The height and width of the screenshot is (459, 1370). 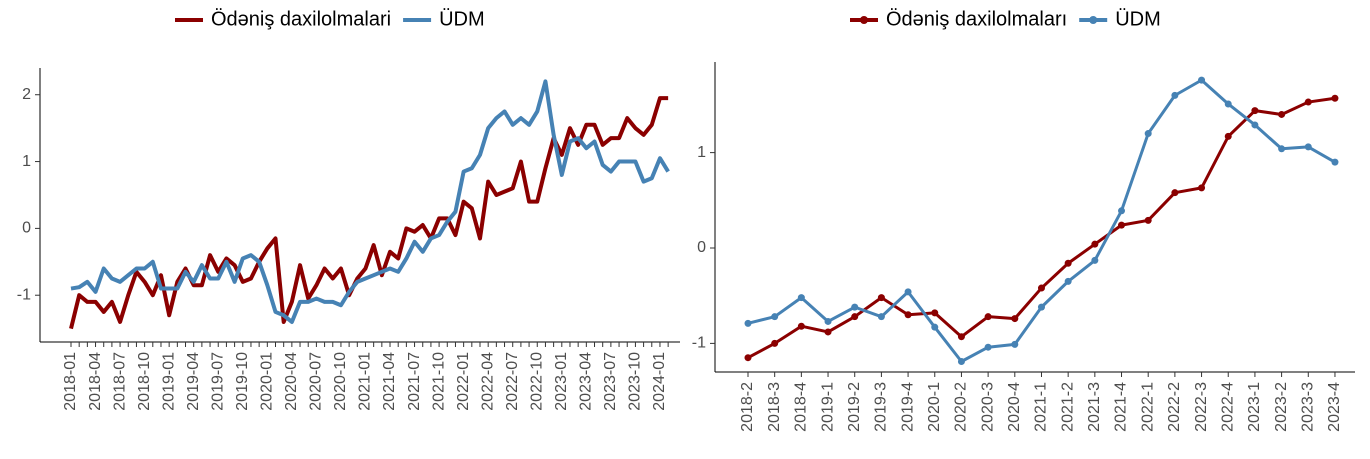 What do you see at coordinates (854, 407) in the screenshot?
I see `x-tick-label: 2019-2` at bounding box center [854, 407].